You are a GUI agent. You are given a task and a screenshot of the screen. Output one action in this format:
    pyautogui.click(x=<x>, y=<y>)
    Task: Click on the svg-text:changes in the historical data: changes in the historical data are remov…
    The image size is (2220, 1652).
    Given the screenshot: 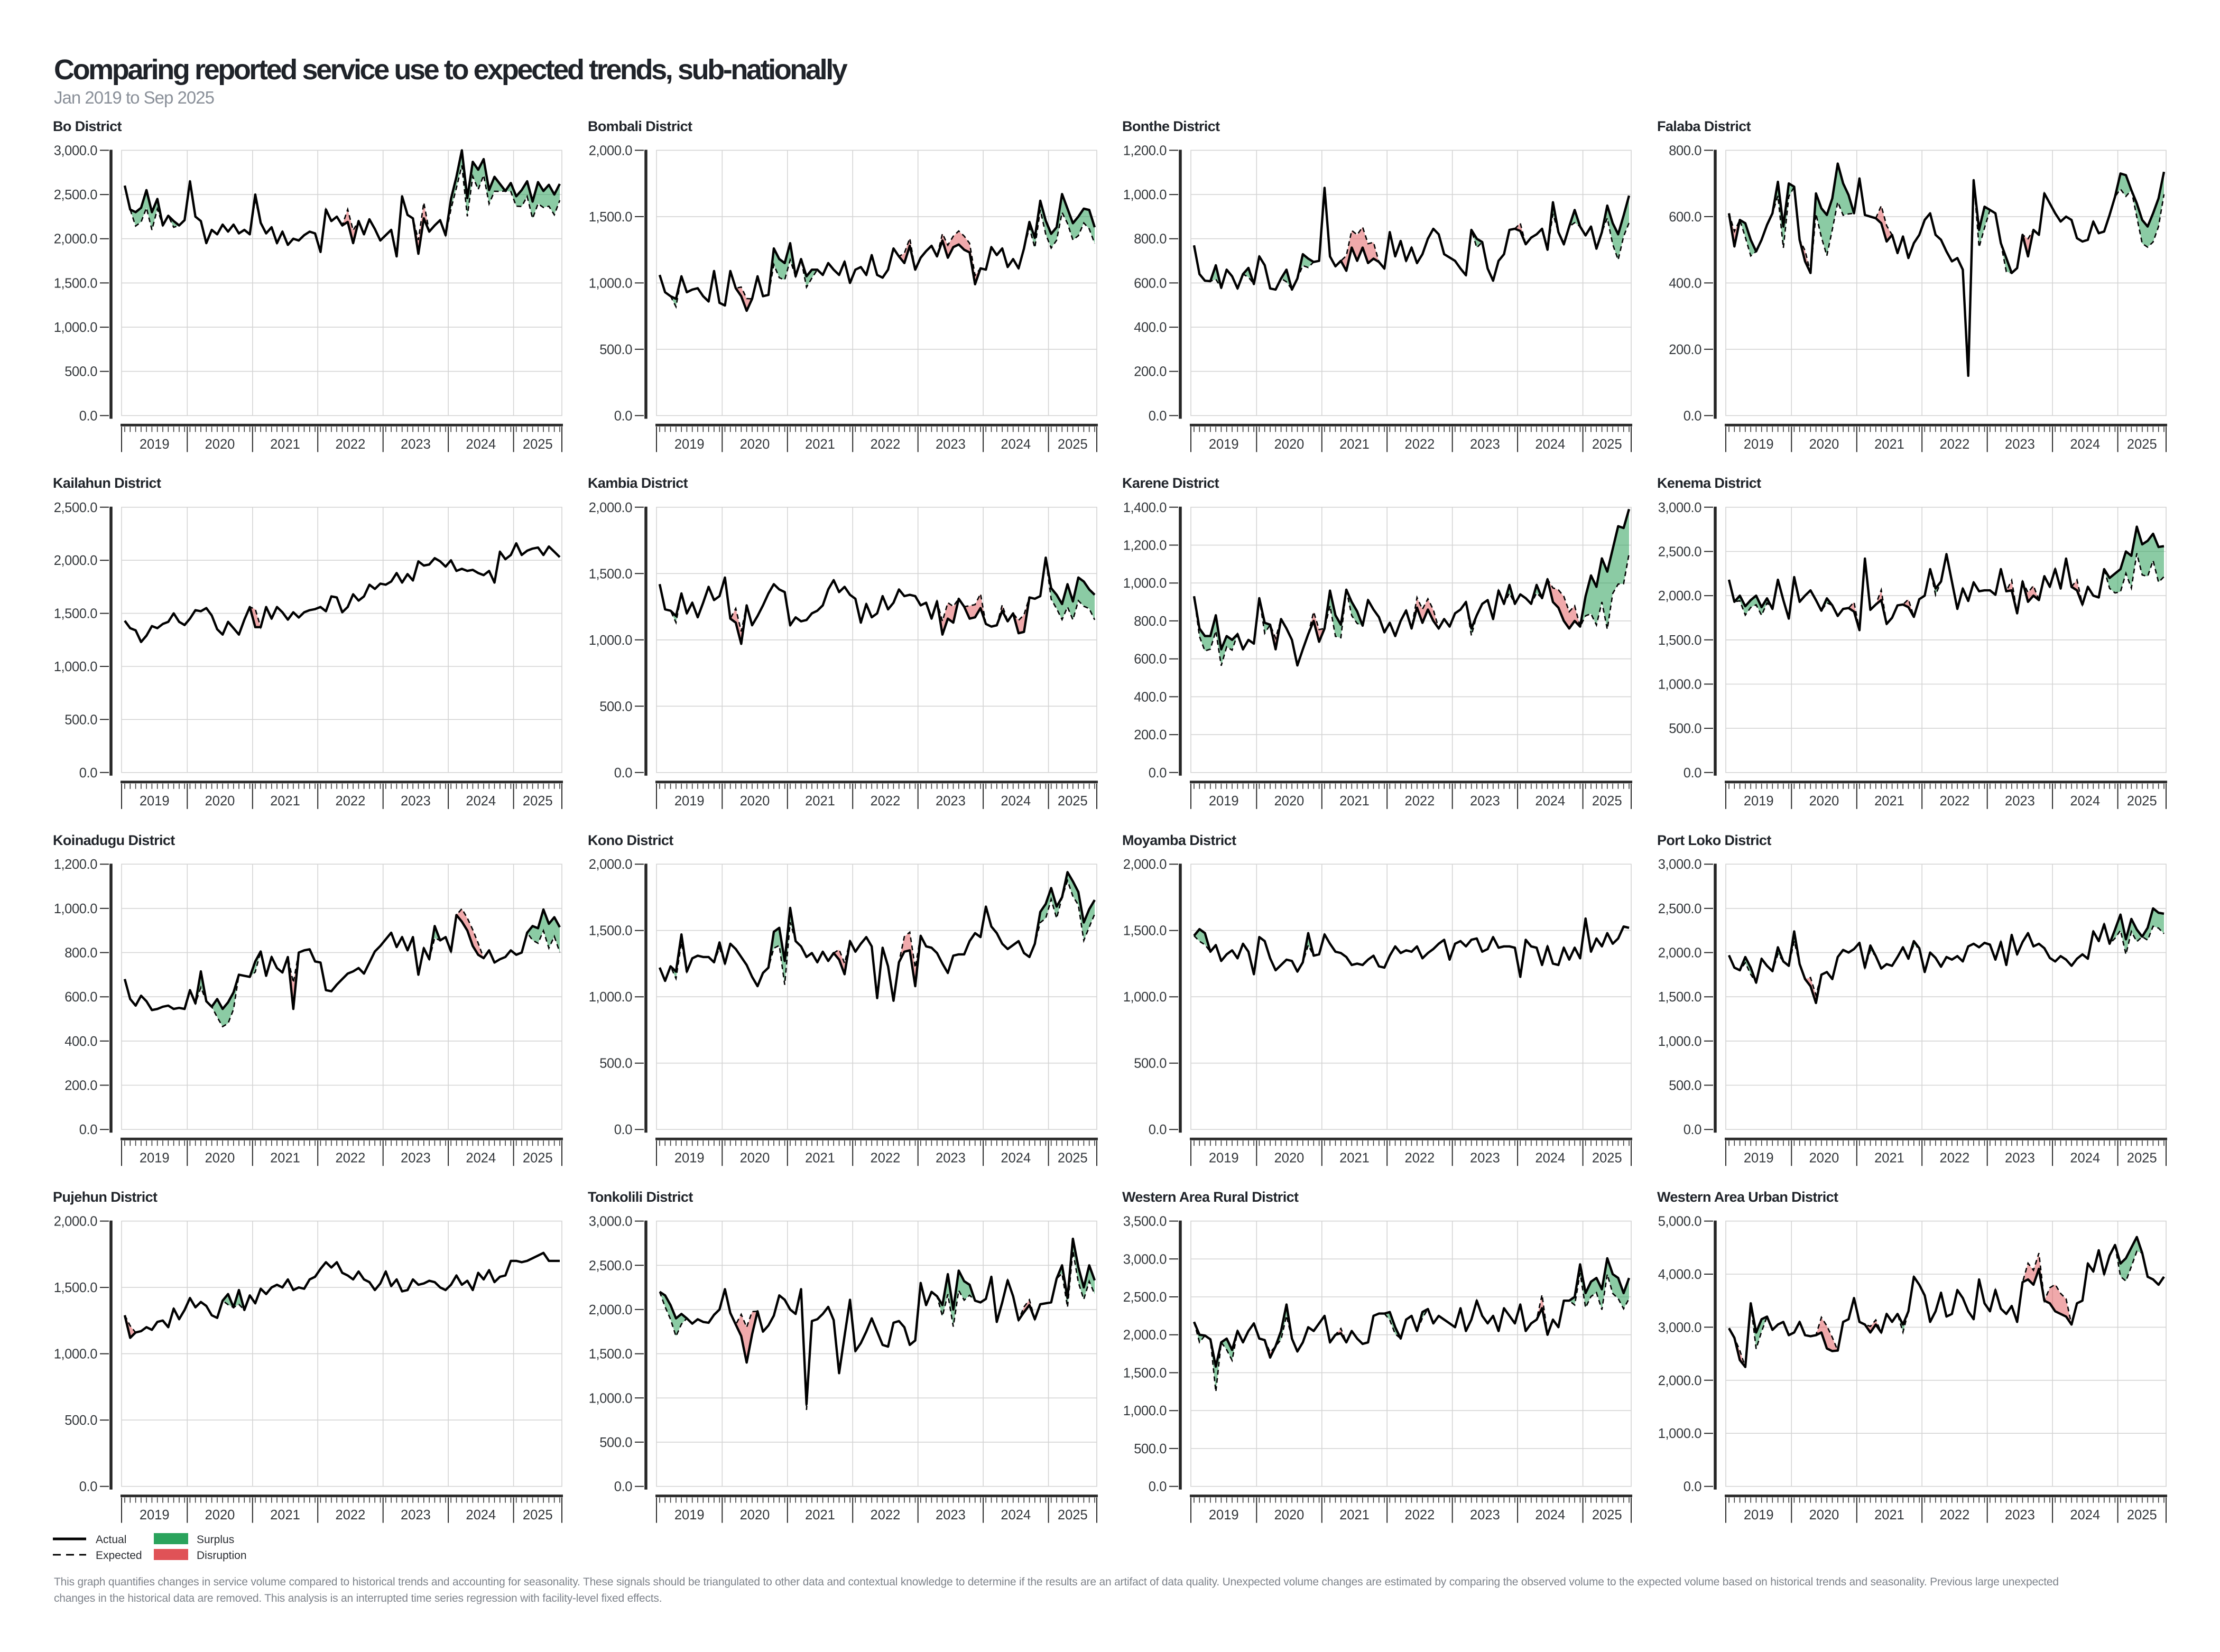 What is the action you would take?
    pyautogui.click(x=358, y=1598)
    